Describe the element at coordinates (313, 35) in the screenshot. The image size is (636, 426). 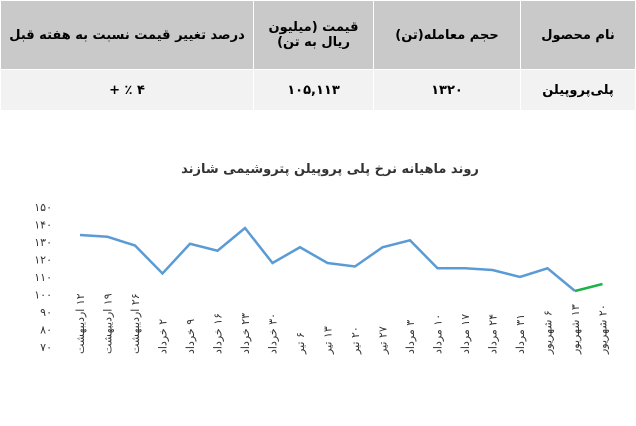
I see `header-cell: قیمت (میلیون ریال به تن)` at that location.